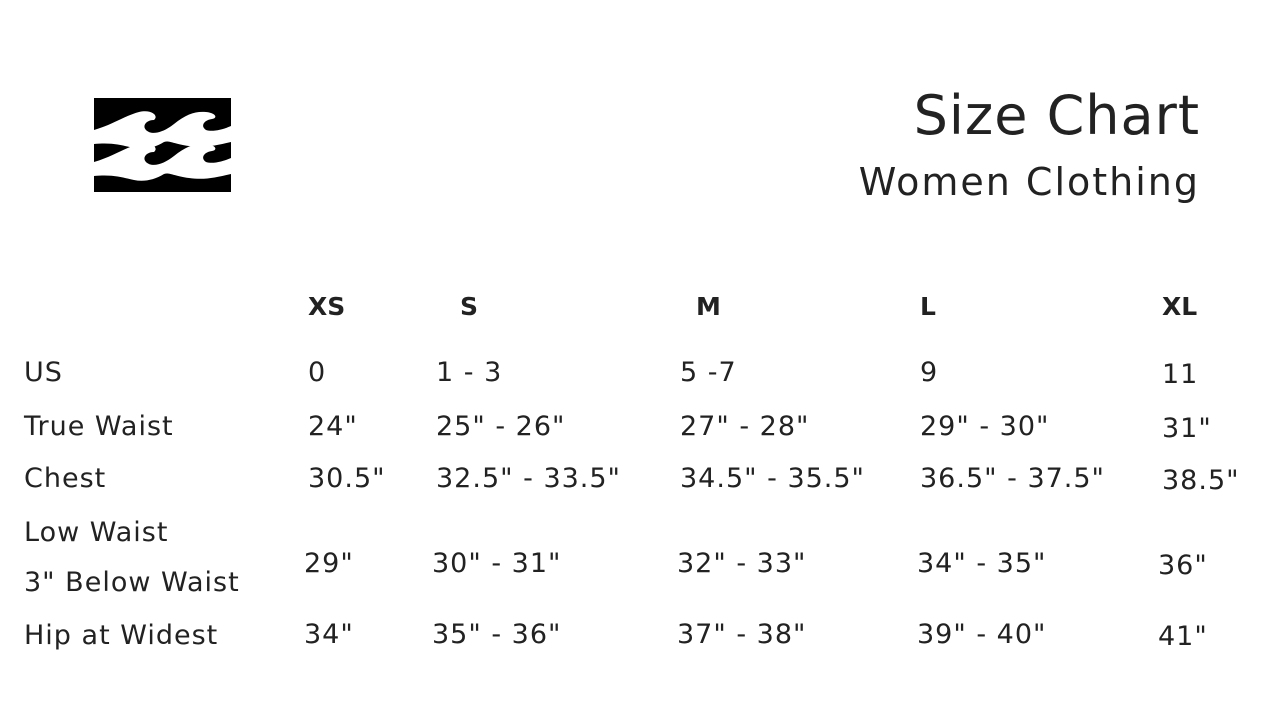 The width and height of the screenshot is (1280, 720). Describe the element at coordinates (43, 372) in the screenshot. I see `row-label-us: US` at that location.